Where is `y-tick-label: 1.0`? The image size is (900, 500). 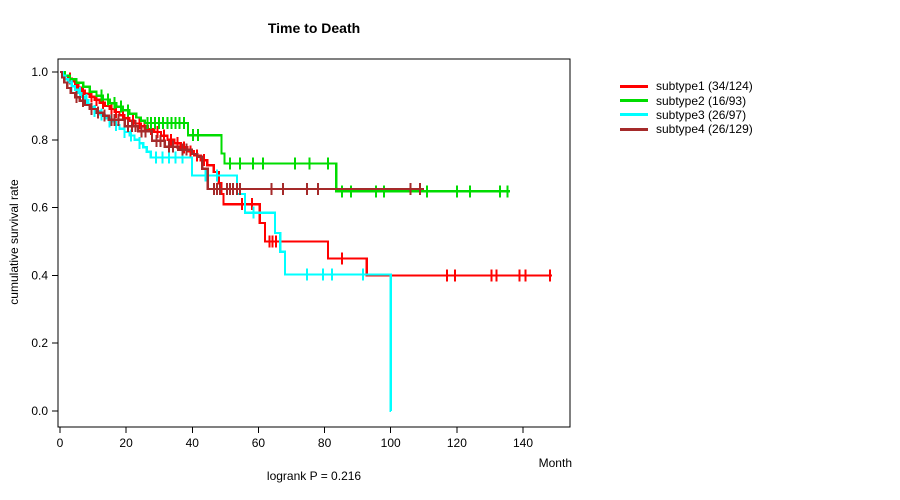 y-tick-label: 1.0 is located at coordinates (39, 72).